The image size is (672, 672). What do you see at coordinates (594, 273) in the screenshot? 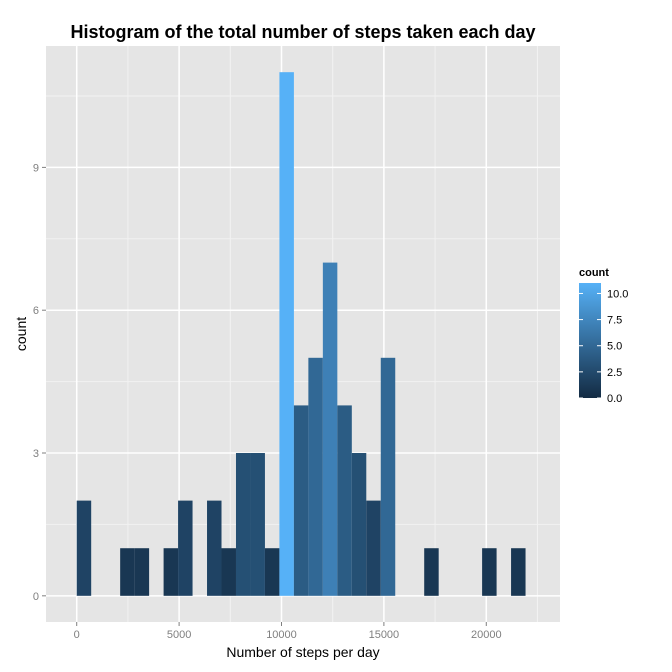
I see `legend-title: count` at bounding box center [594, 273].